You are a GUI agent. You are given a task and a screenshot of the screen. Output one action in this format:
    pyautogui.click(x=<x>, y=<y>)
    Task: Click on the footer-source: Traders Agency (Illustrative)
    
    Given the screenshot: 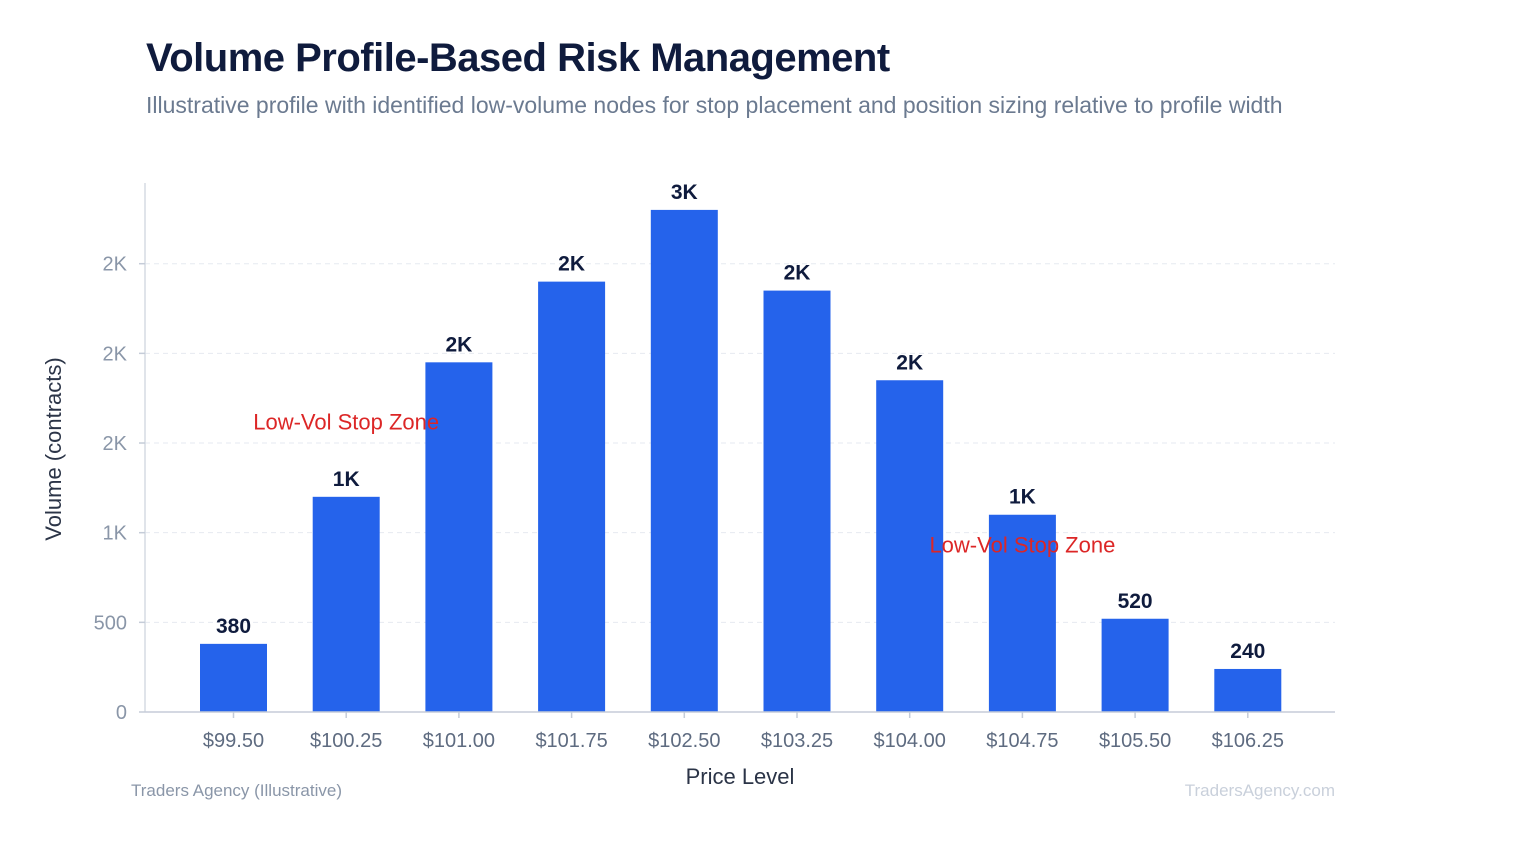 What is the action you would take?
    pyautogui.click(x=236, y=790)
    